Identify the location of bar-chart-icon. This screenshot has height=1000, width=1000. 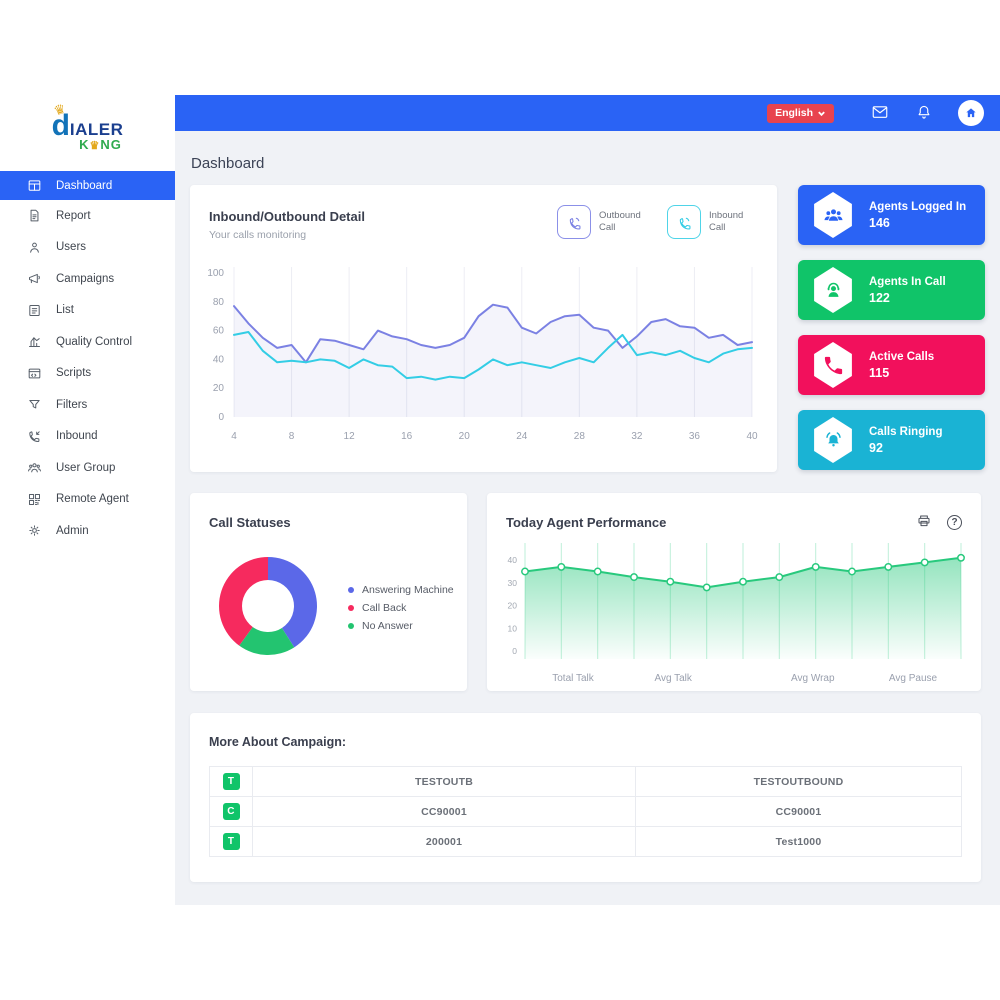
(35, 342).